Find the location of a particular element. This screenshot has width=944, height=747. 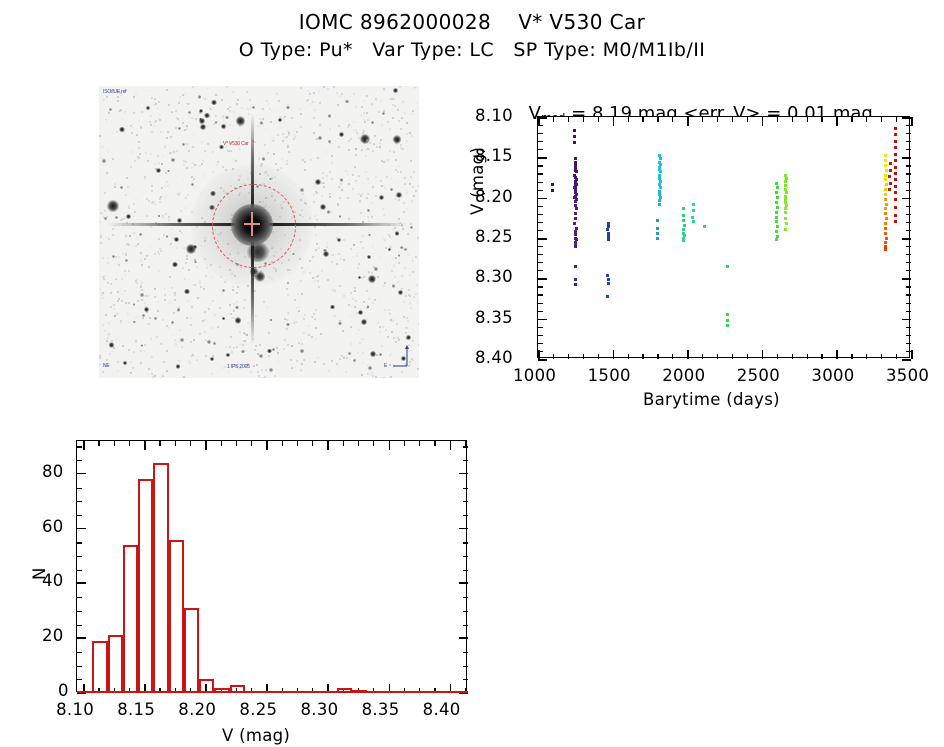

x-tick-label: 2000 is located at coordinates (684, 375).